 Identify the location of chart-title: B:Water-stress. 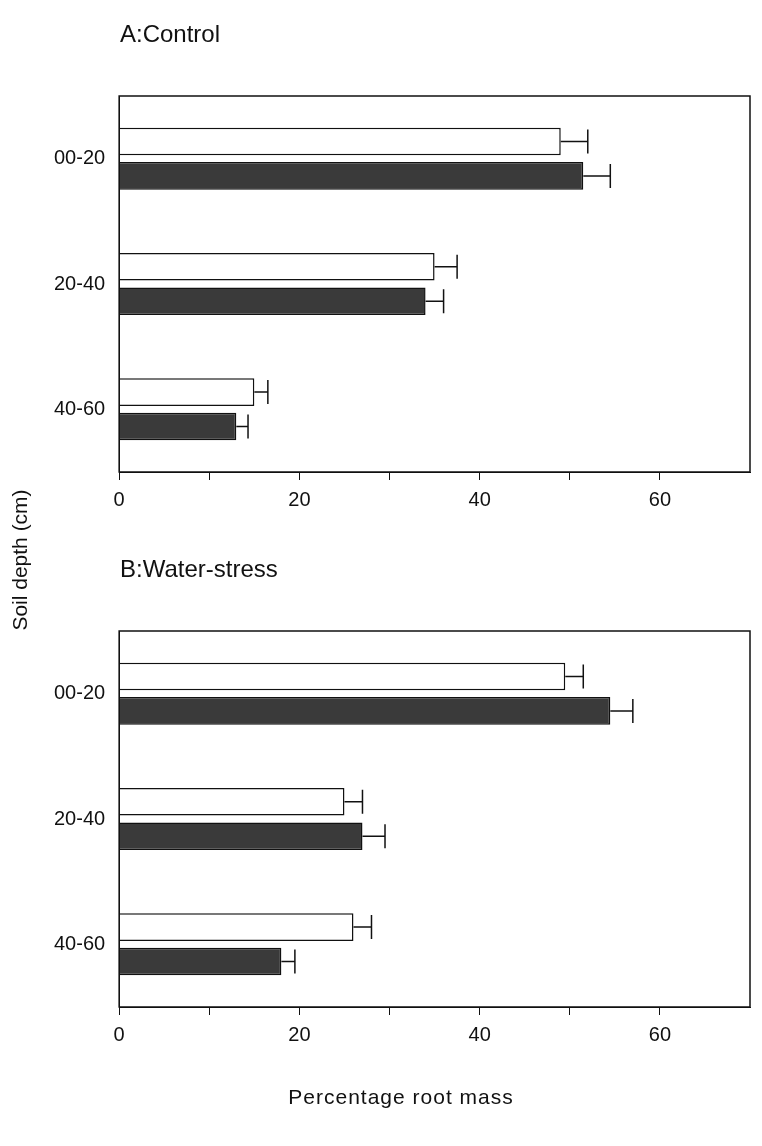
(199, 569).